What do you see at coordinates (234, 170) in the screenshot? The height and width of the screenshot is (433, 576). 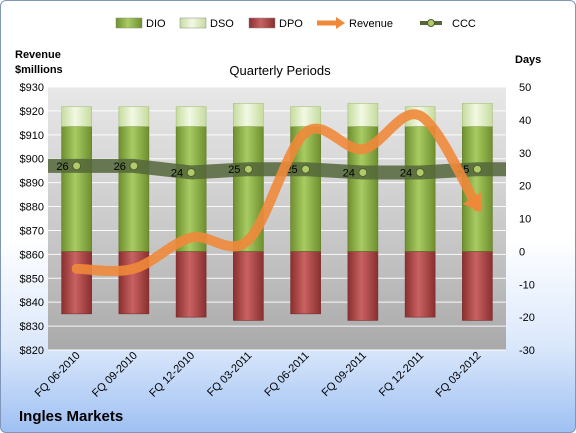 I see `ccc-data-label: 25` at bounding box center [234, 170].